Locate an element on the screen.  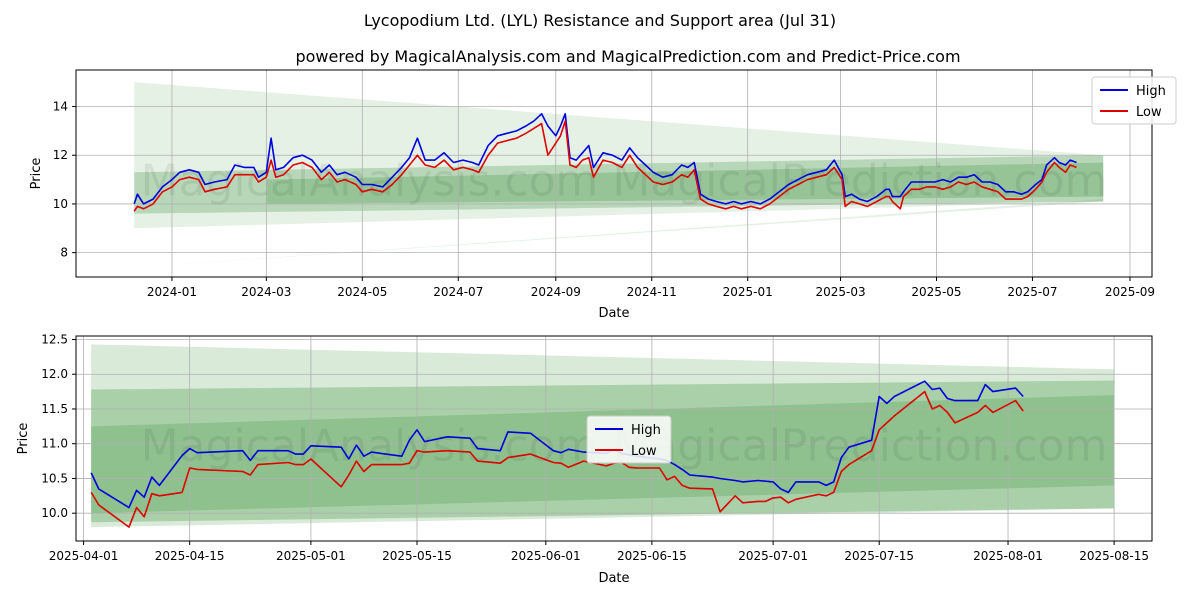
y-tick-label: 10.5 is located at coordinates (54, 478).